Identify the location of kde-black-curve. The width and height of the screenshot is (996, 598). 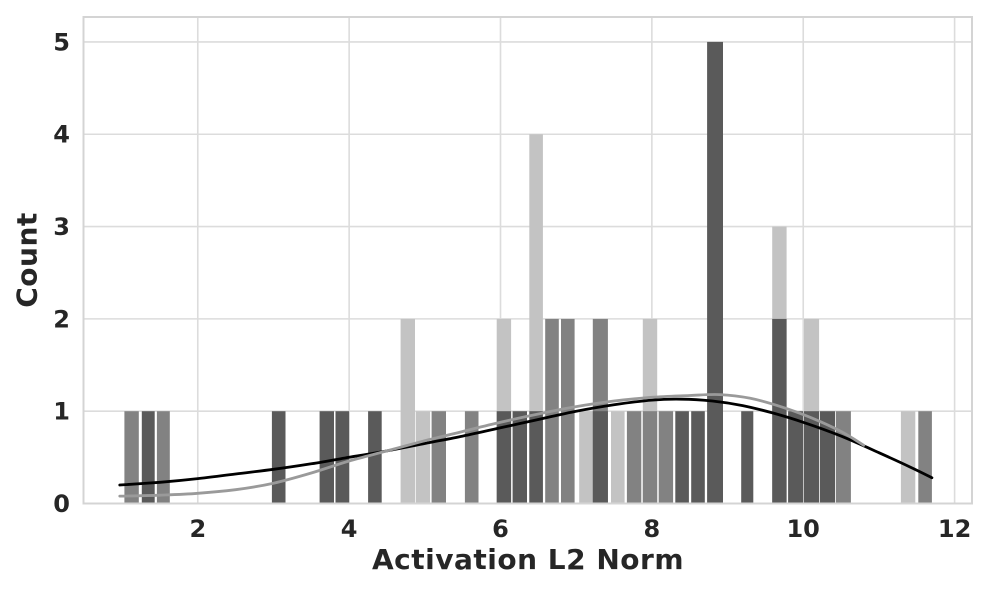
(526, 442).